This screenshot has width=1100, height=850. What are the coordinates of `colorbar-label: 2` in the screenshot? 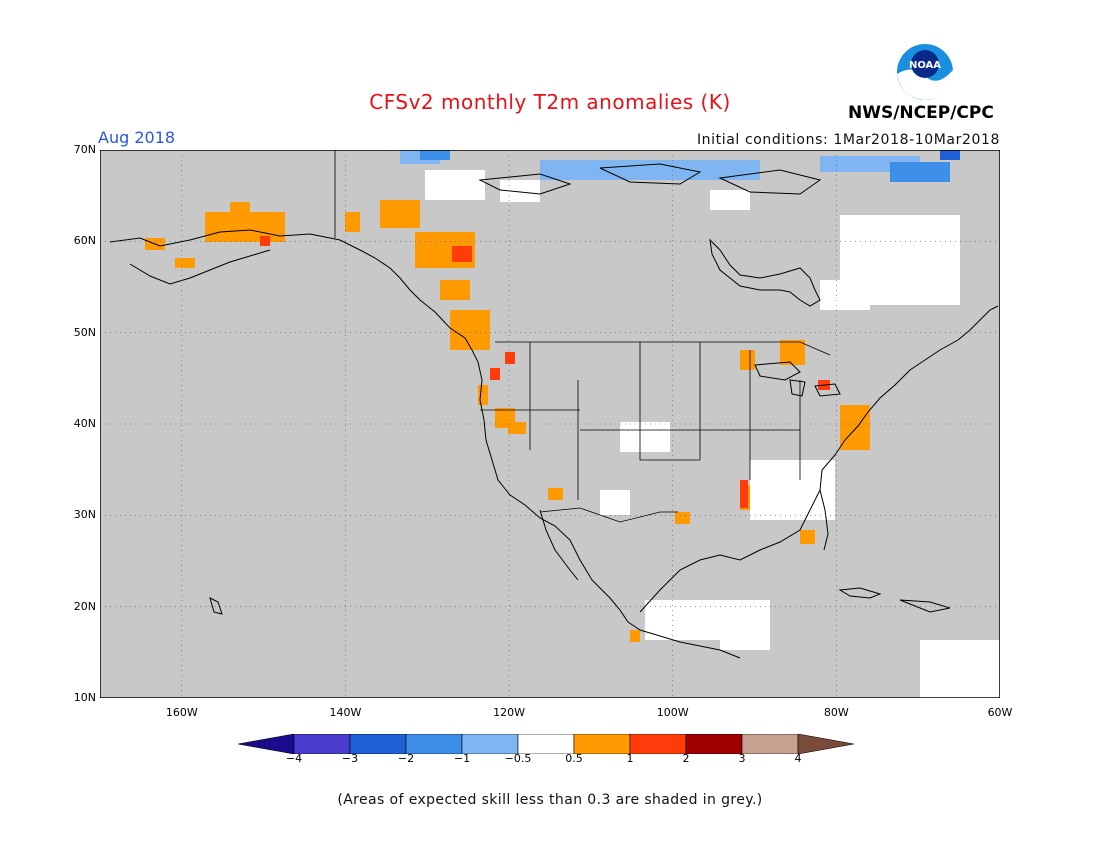 It's located at (686, 758).